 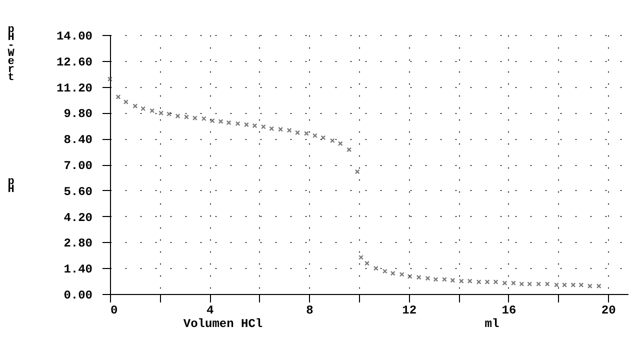 I want to click on y-tick-label: 7.00, so click(x=78, y=166).